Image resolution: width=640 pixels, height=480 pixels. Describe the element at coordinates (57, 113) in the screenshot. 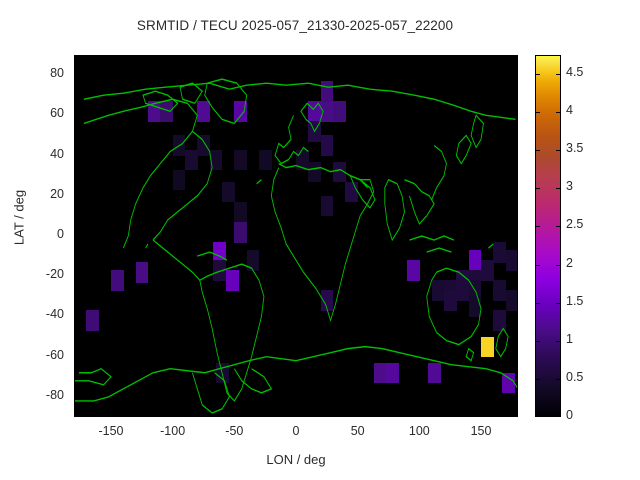

I see `y-tick-label: 60` at that location.